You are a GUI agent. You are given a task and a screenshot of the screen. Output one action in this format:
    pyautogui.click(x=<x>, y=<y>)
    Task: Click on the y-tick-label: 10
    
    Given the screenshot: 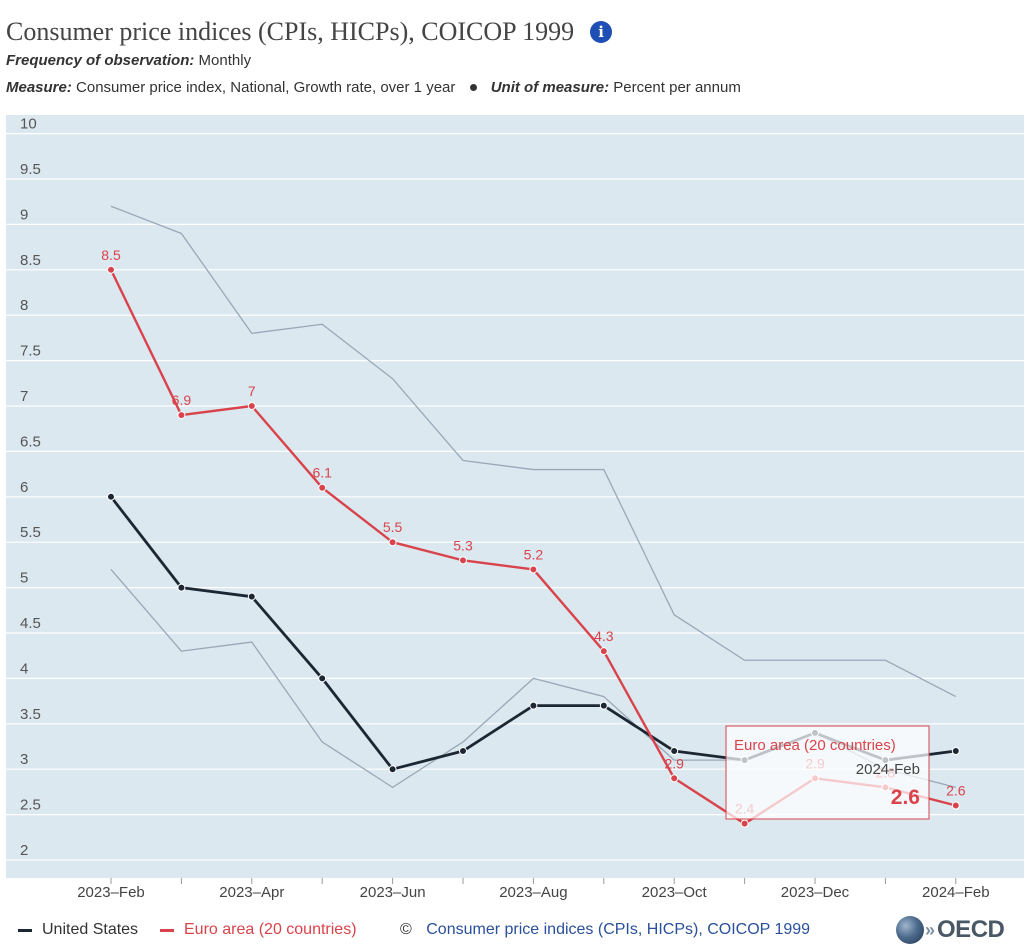 What is the action you would take?
    pyautogui.click(x=28, y=124)
    